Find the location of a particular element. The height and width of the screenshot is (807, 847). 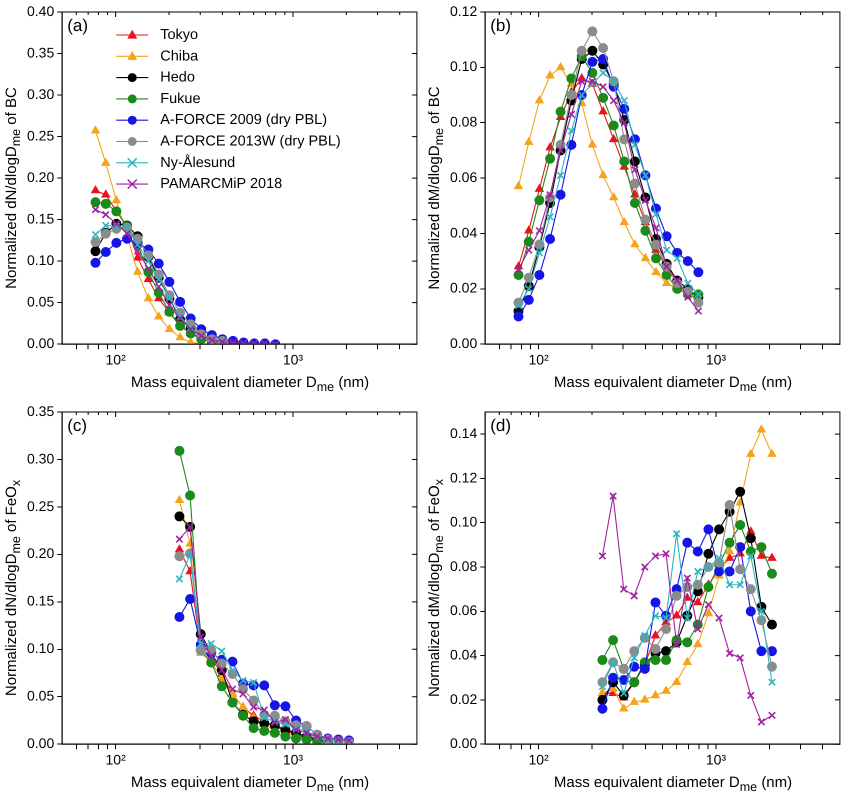

y-tick-label: 0.40 is located at coordinates (40, 10).